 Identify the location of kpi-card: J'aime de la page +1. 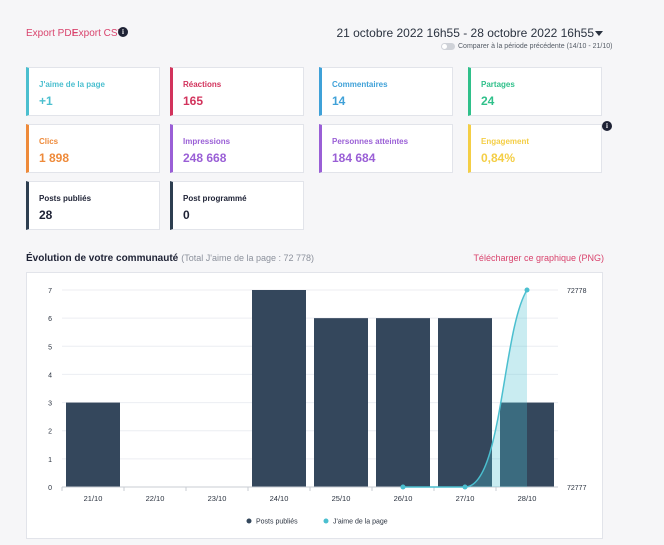
(93, 91).